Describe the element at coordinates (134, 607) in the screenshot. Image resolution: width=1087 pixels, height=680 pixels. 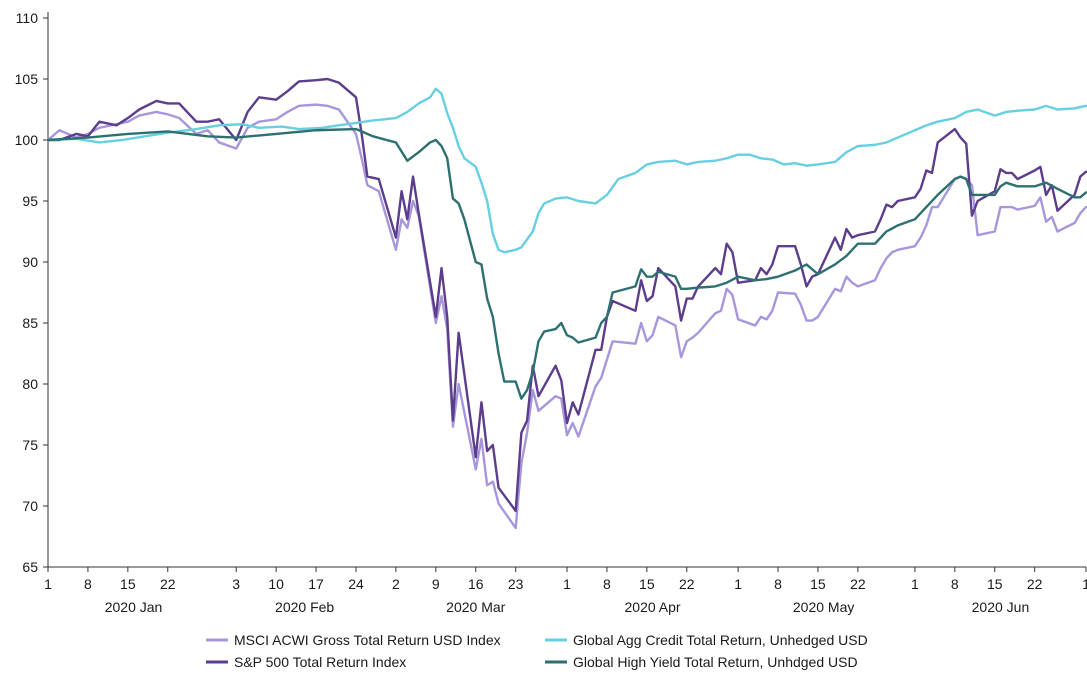
I see `x-month-label: 2020 Jan` at that location.